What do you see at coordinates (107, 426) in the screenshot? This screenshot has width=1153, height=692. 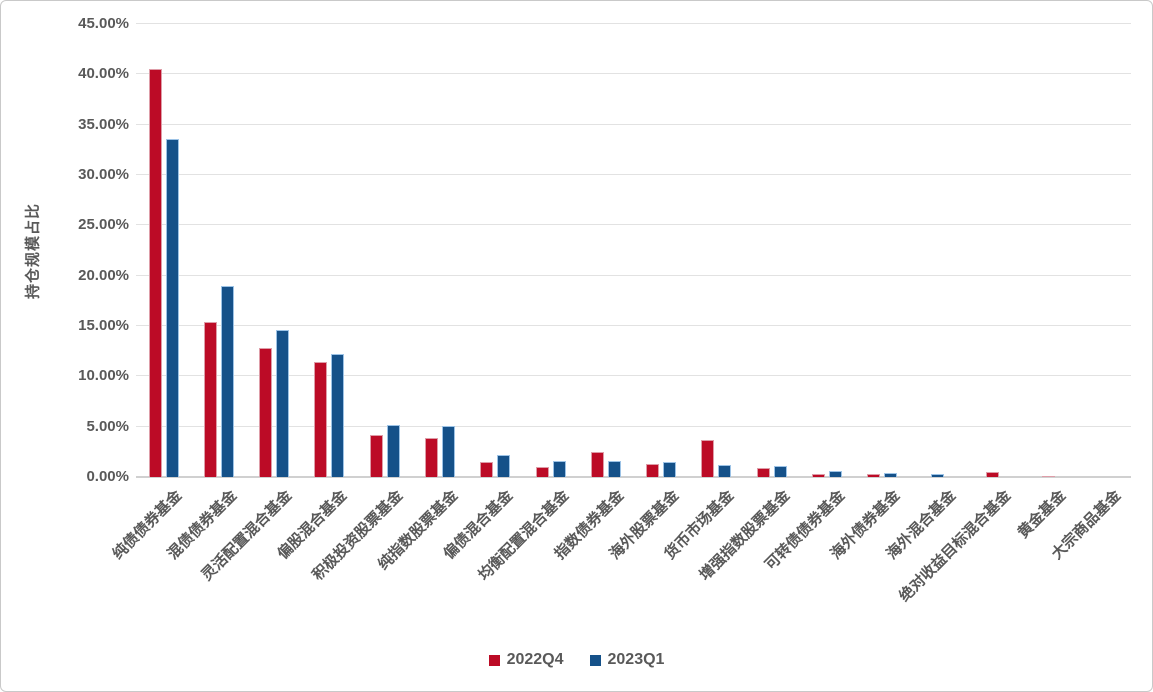 I see `y-tick-label: 5.00%` at bounding box center [107, 426].